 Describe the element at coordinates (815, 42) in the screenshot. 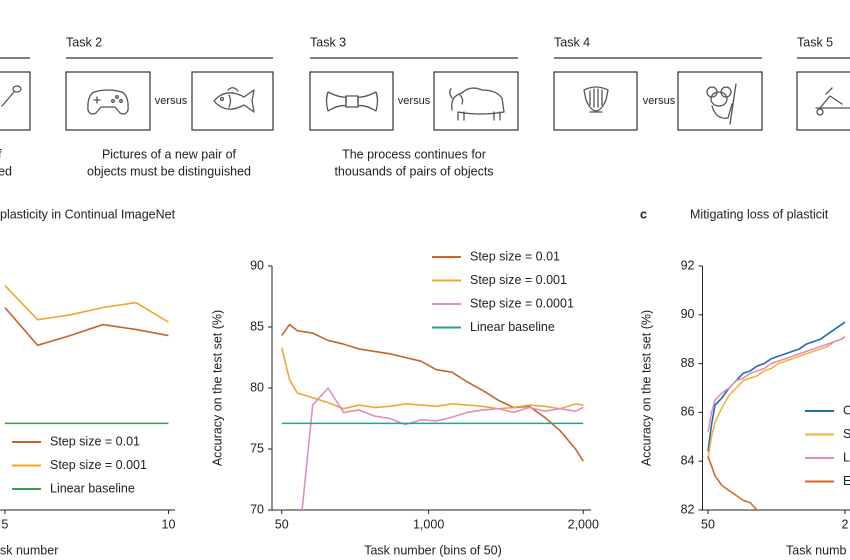

I see `task-title: Task 5` at that location.